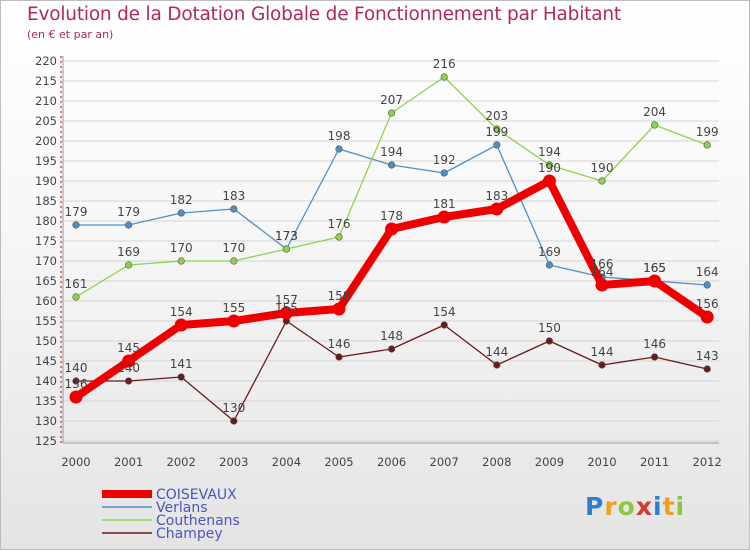 The image size is (750, 551). Describe the element at coordinates (196, 495) in the screenshot. I see `legend-label-coisevaux: COISEVAUX` at that location.